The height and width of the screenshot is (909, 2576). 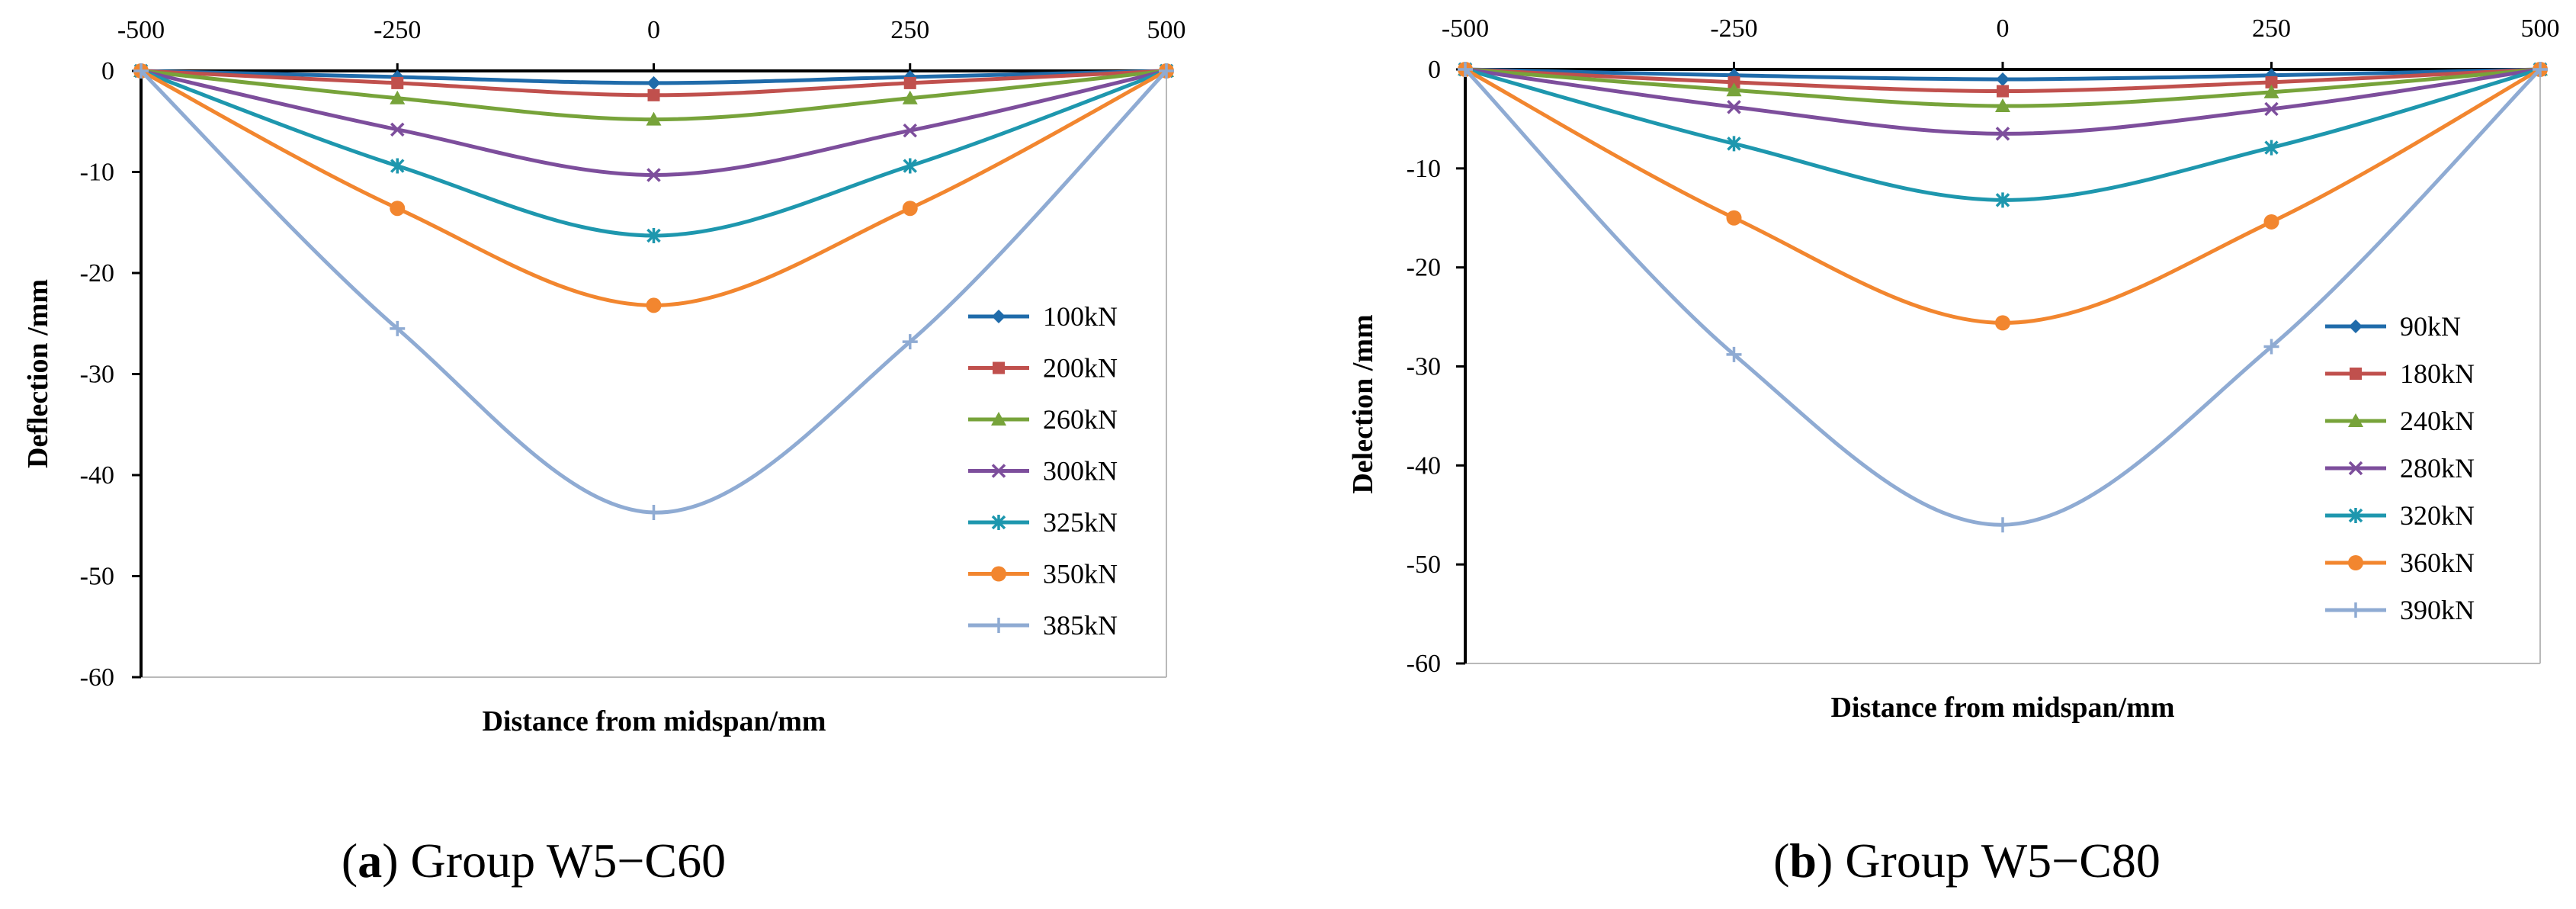 I want to click on chart-0-legend-label: 325kN, so click(x=1080, y=522).